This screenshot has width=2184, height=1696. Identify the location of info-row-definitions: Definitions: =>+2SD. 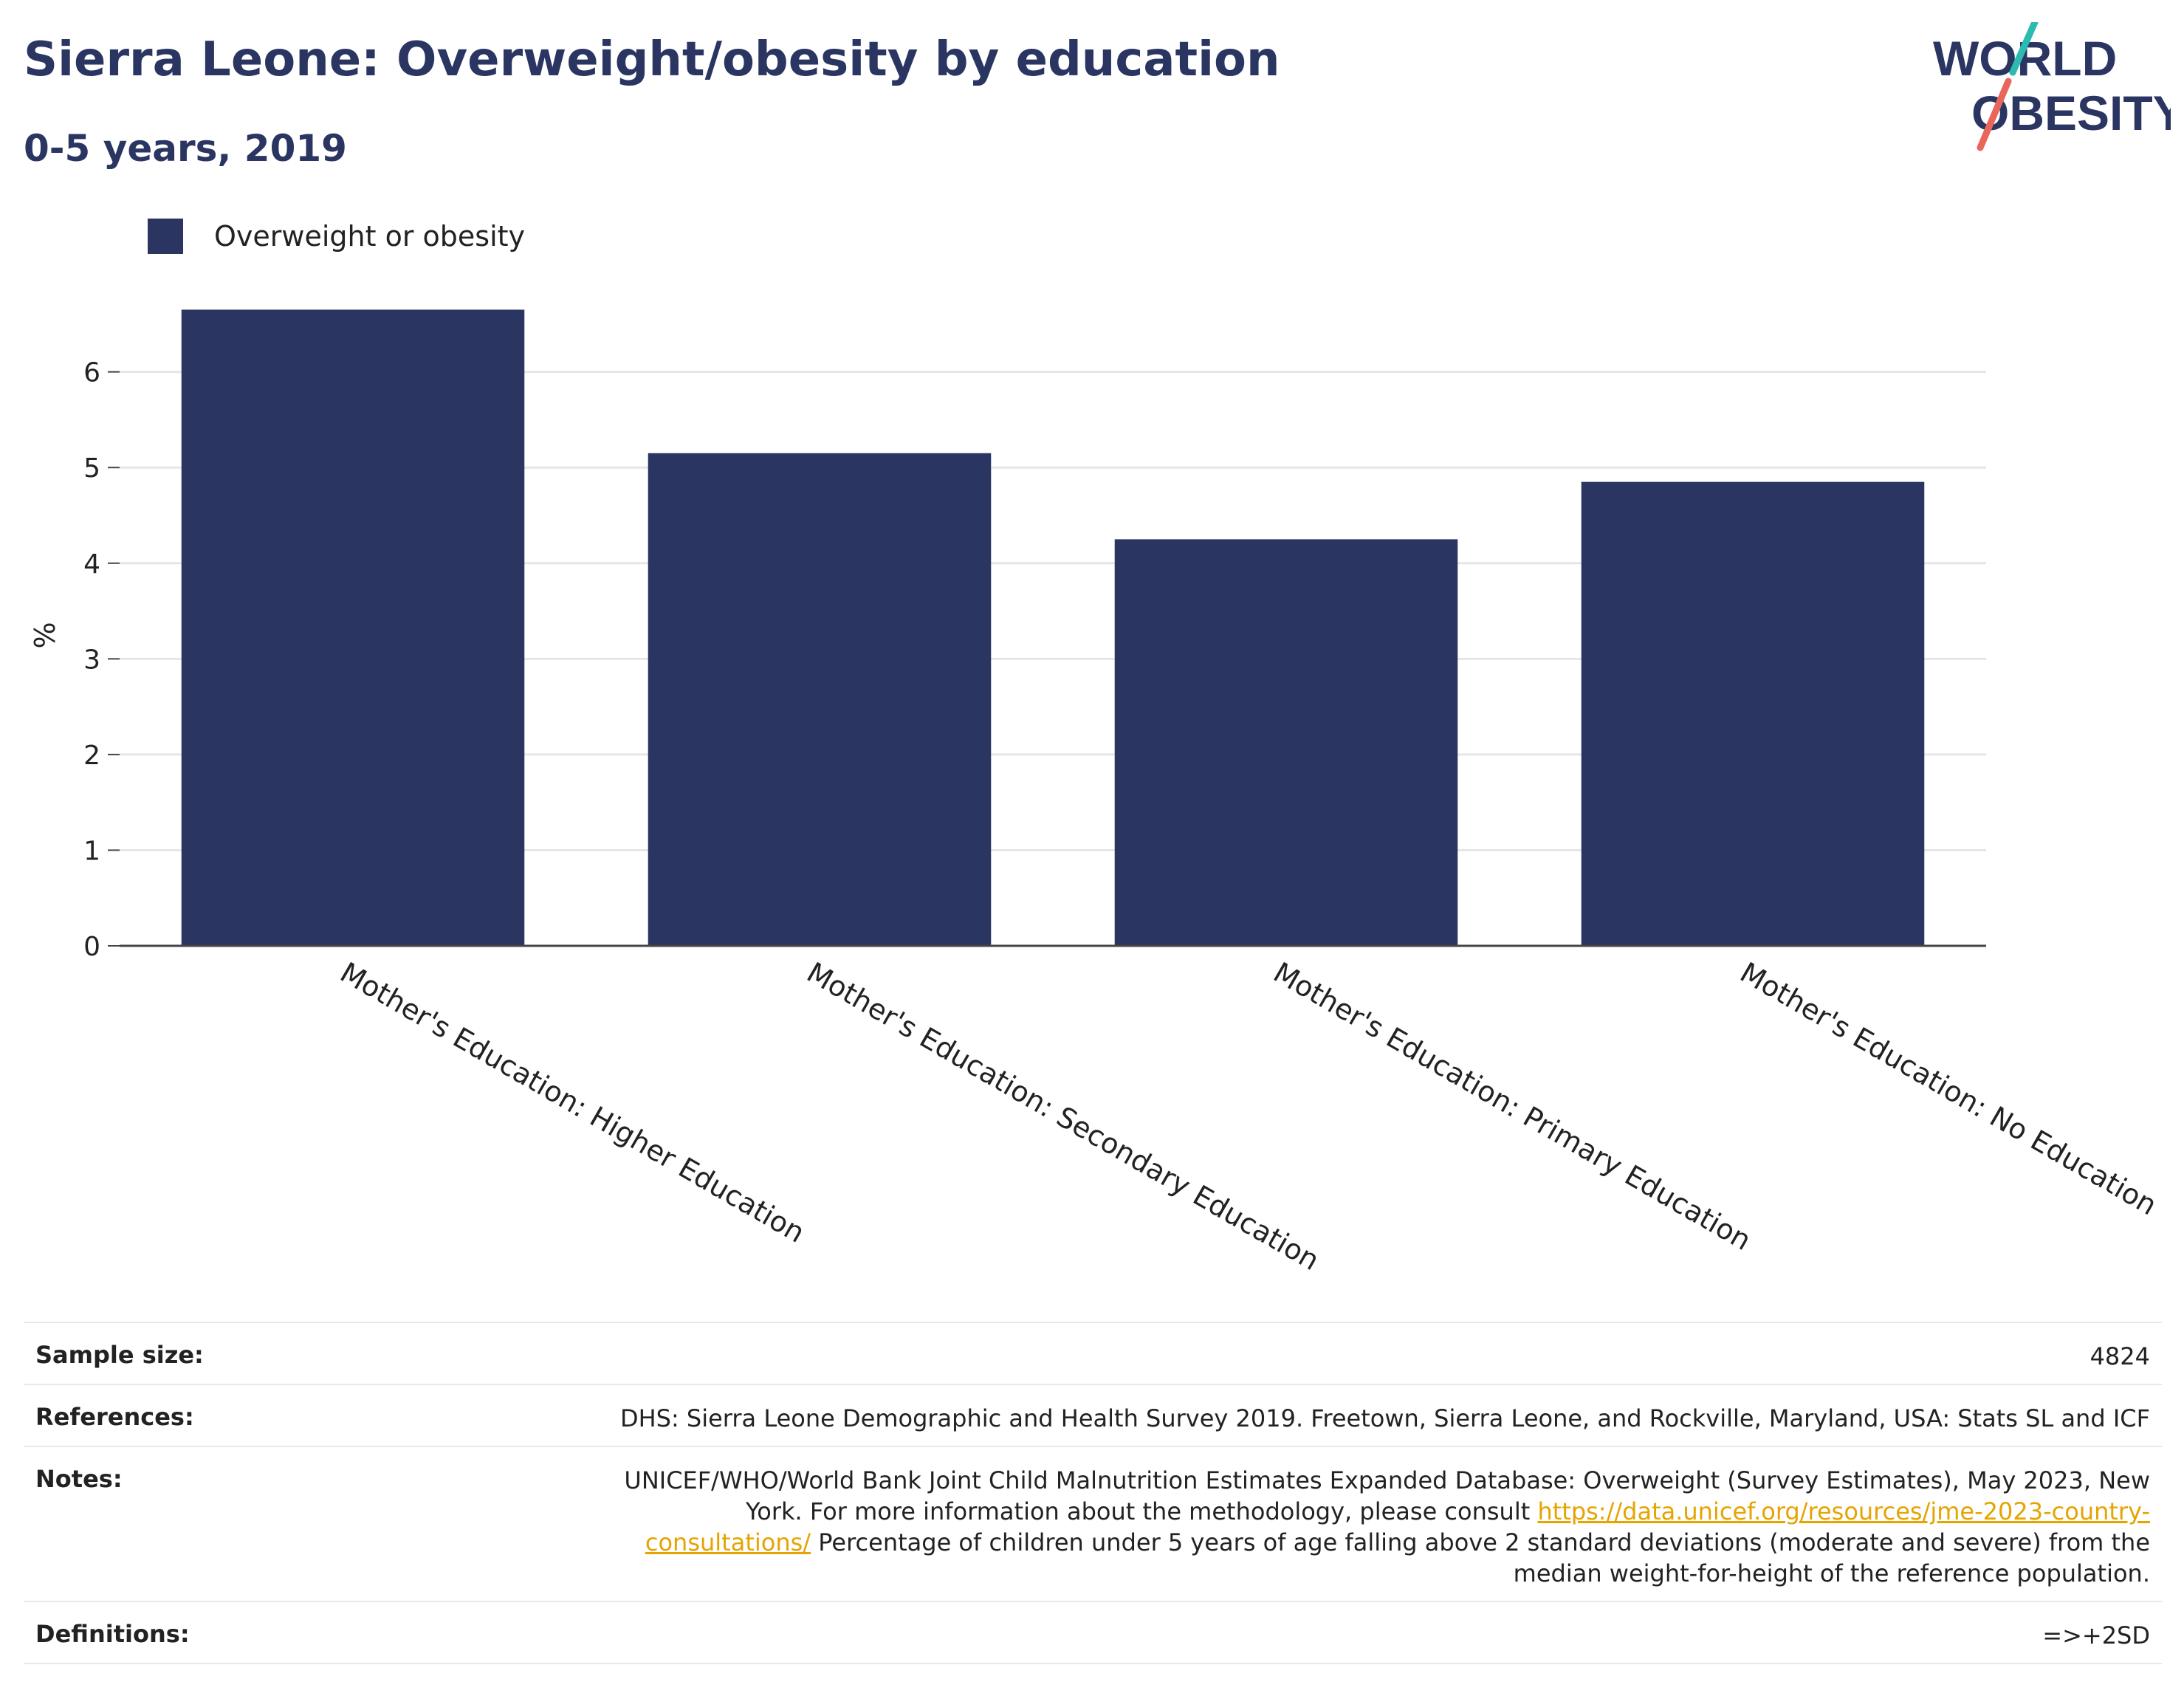
(1093, 1632).